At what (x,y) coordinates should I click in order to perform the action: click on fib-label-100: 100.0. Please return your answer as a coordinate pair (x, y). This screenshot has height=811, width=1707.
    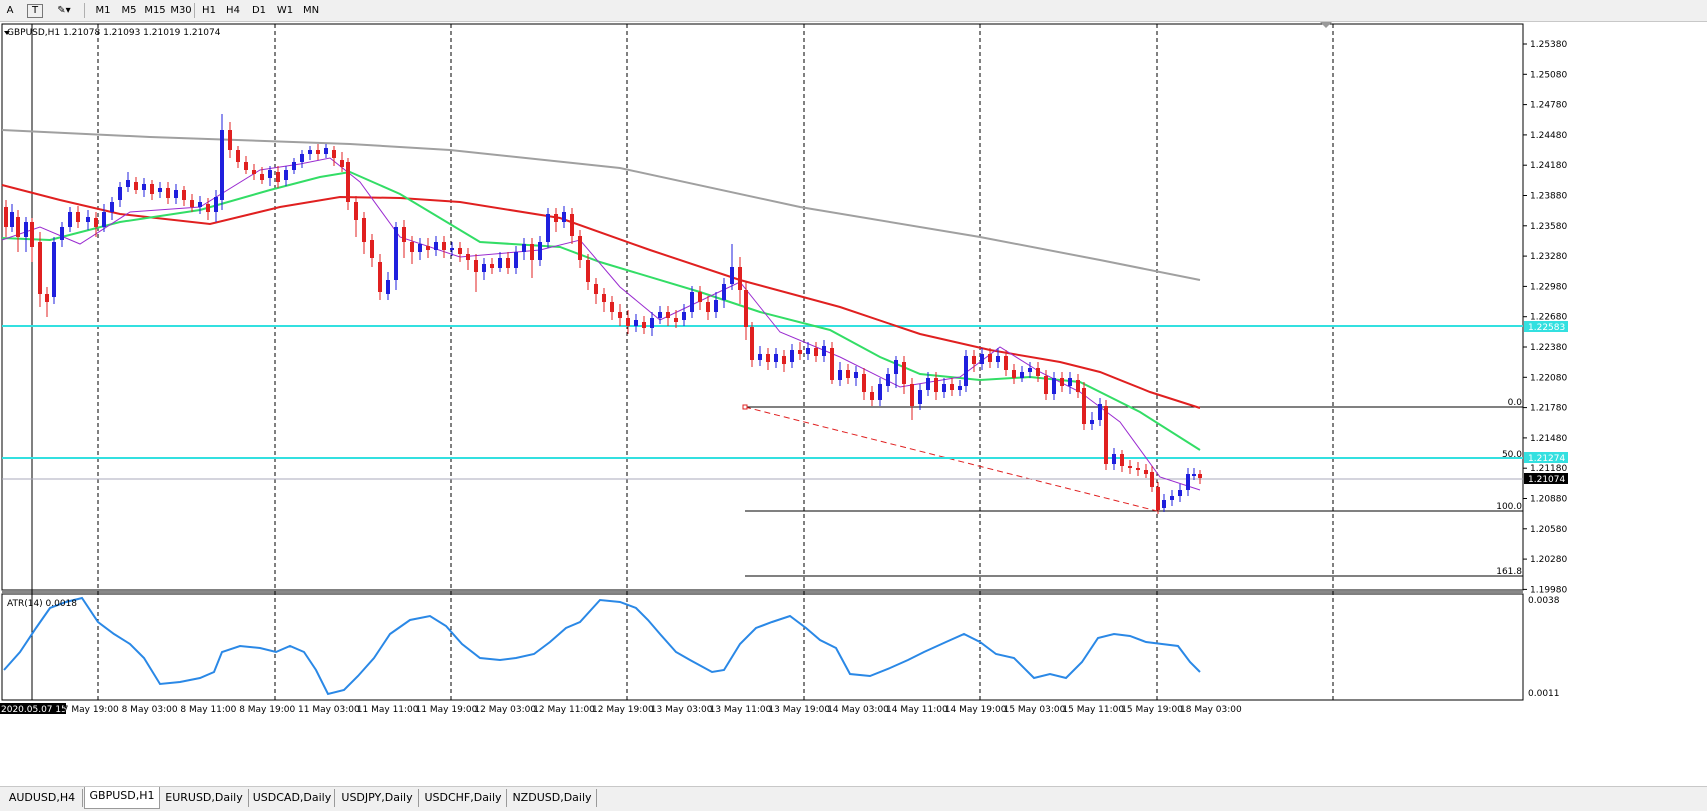
    Looking at the image, I should click on (1509, 507).